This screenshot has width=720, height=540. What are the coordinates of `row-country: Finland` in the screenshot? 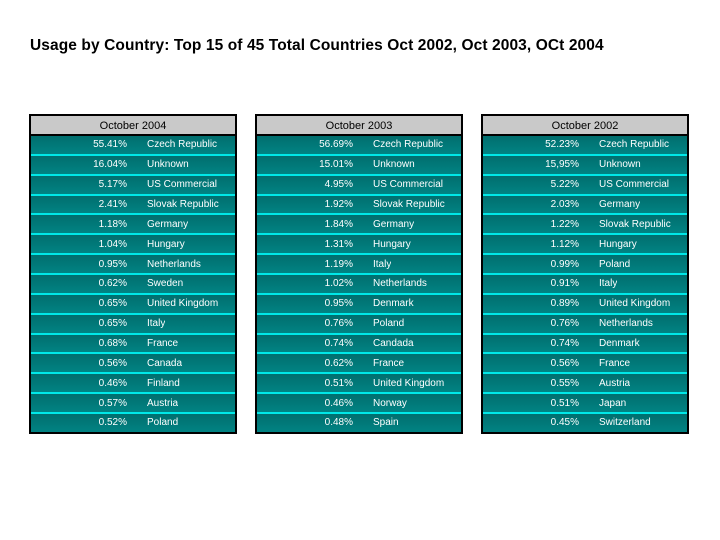 It's located at (163, 383).